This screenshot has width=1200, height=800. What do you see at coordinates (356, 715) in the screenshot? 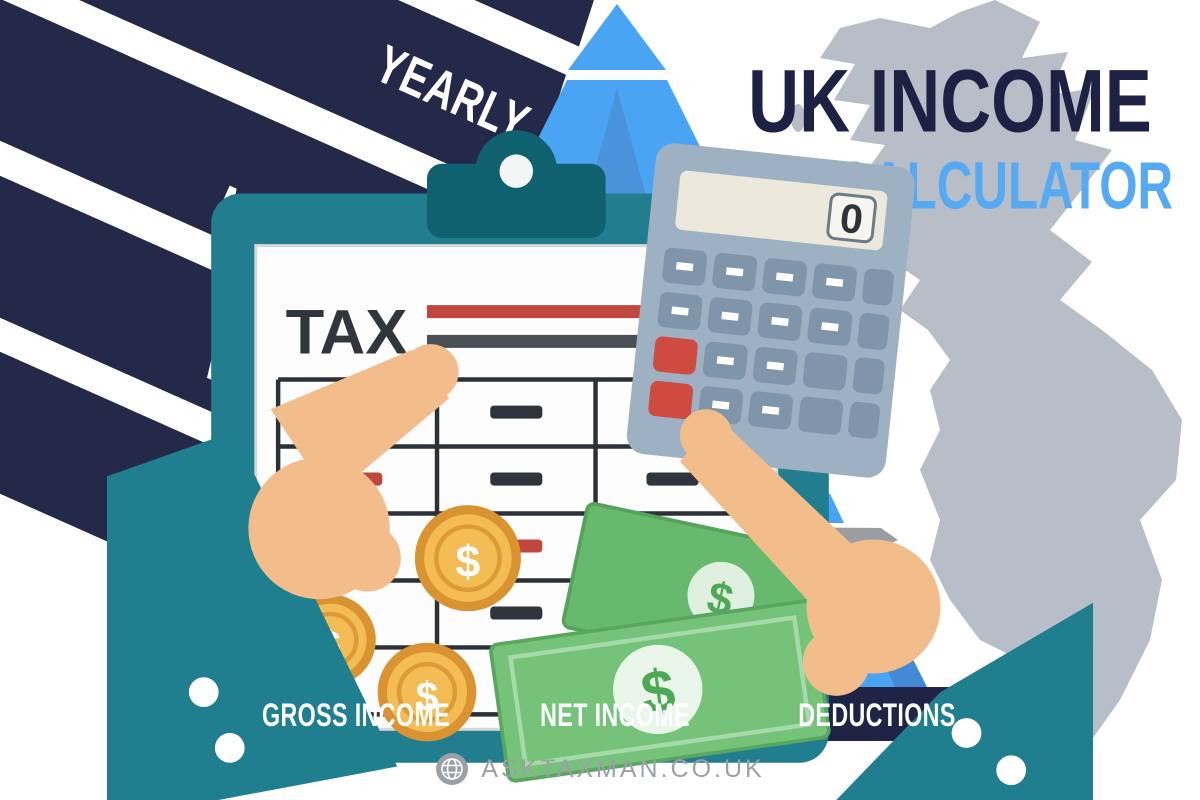
I see `footer-col-gross-income: GROSS INCOME` at bounding box center [356, 715].